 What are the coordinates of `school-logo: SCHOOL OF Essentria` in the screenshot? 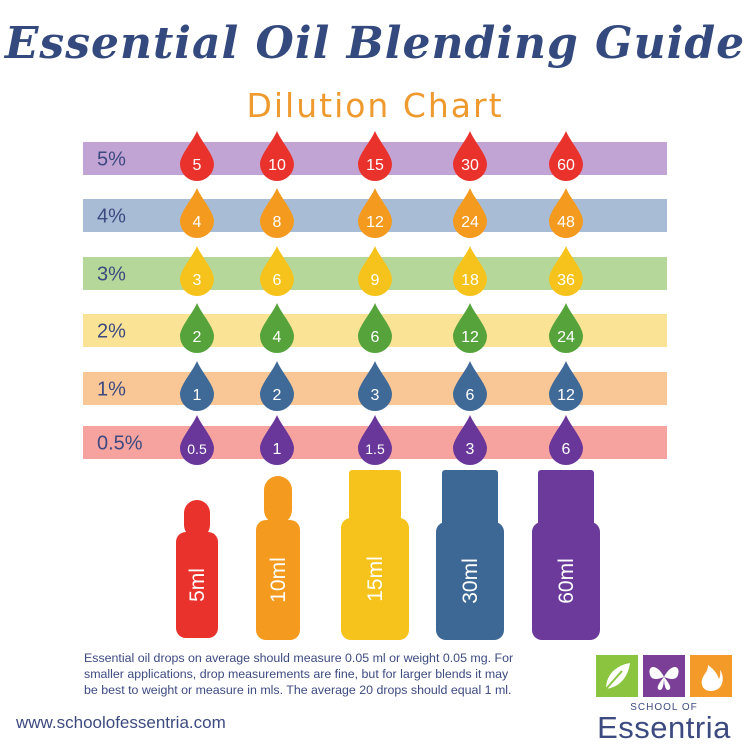 It's located at (664, 700).